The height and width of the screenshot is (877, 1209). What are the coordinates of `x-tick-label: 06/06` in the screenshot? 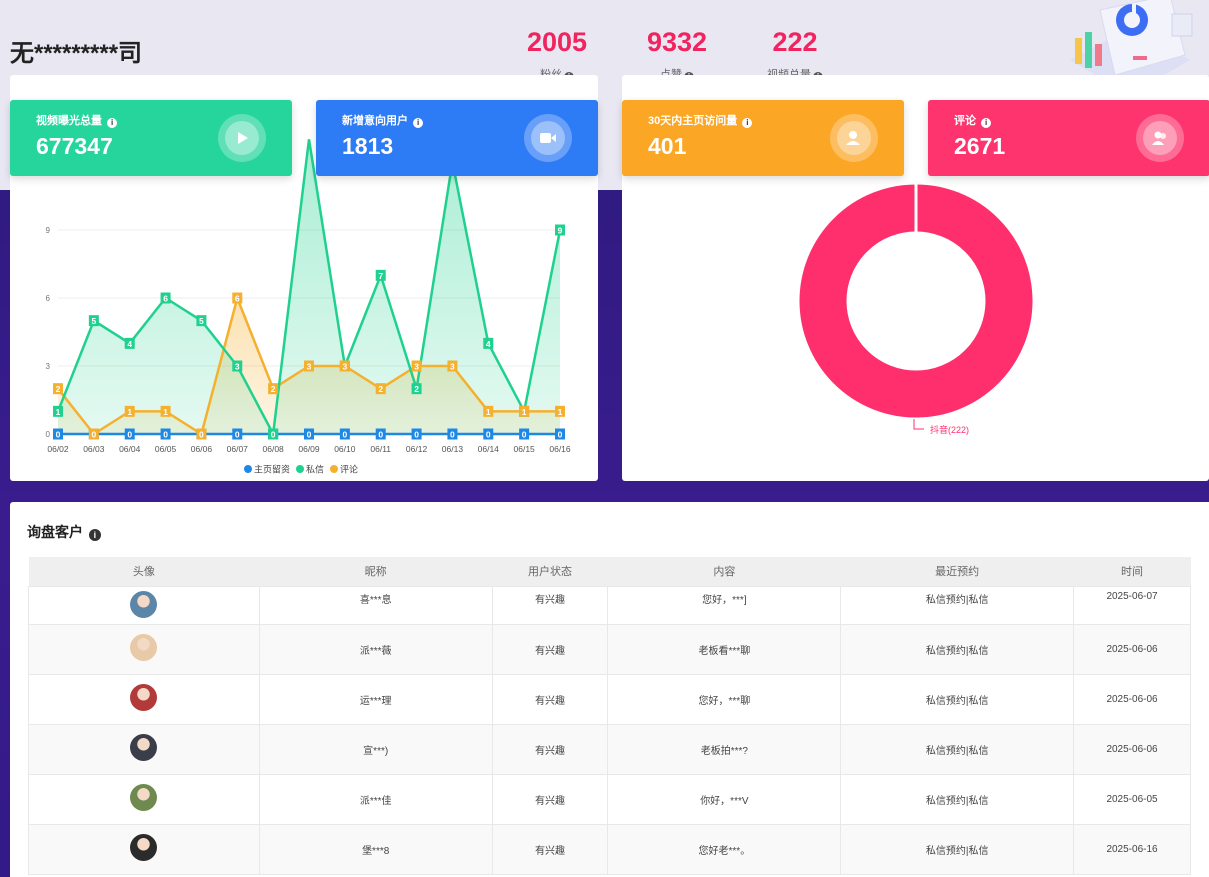 It's located at (202, 449).